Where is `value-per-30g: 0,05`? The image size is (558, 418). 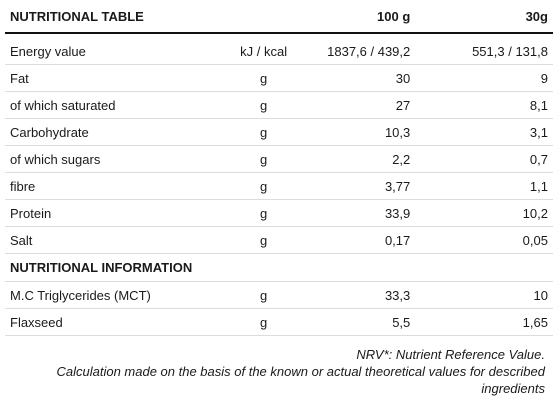 value-per-30g: 0,05 is located at coordinates (535, 240).